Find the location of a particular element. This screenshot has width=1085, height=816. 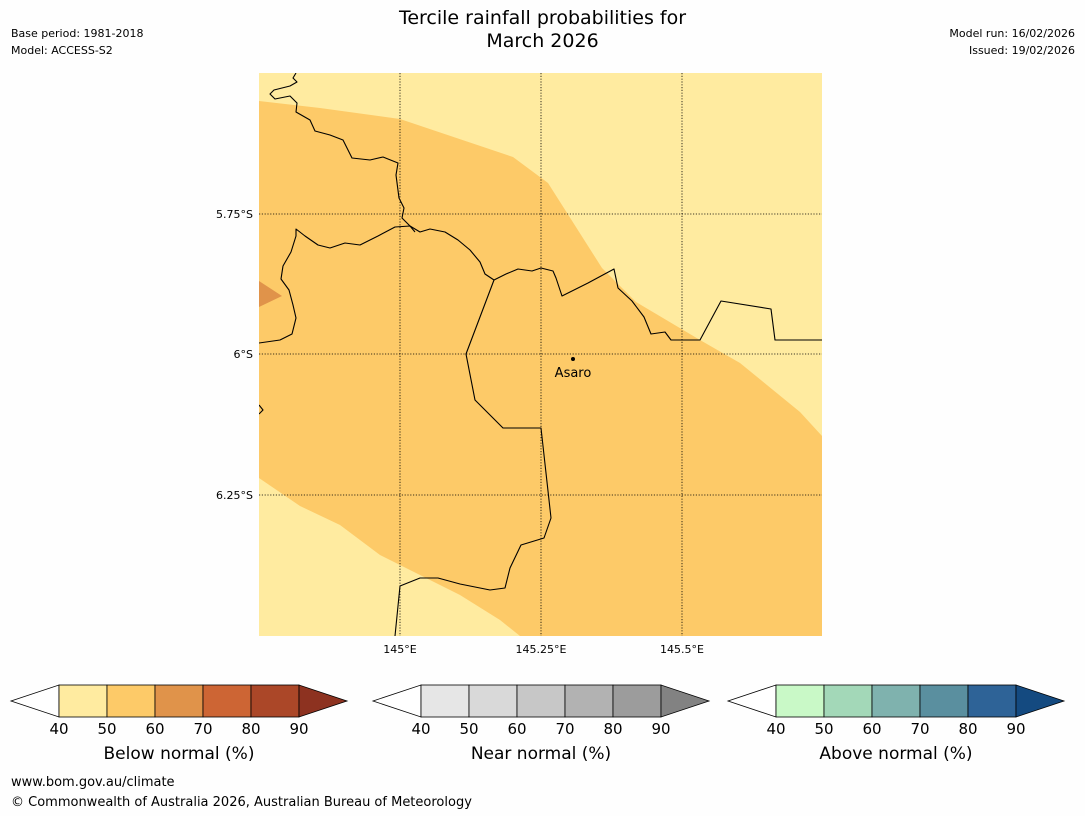

issued-date: Issued: 19/02/2026 is located at coordinates (1021, 50).